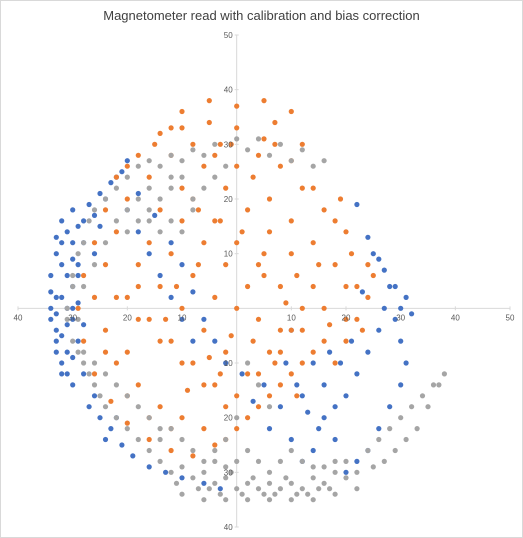 The width and height of the screenshot is (523, 538). I want to click on x-tick-label: 20, so click(127, 317).